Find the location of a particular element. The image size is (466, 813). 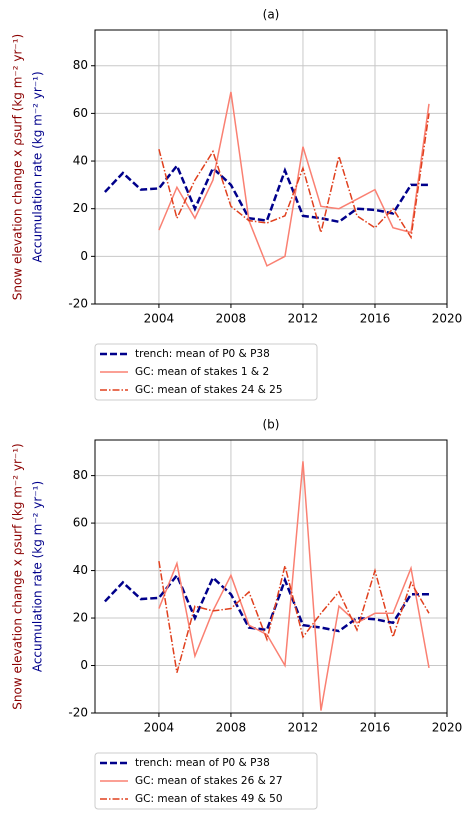

legend-label: GC: mean of stakes 1 & 2 is located at coordinates (202, 372).